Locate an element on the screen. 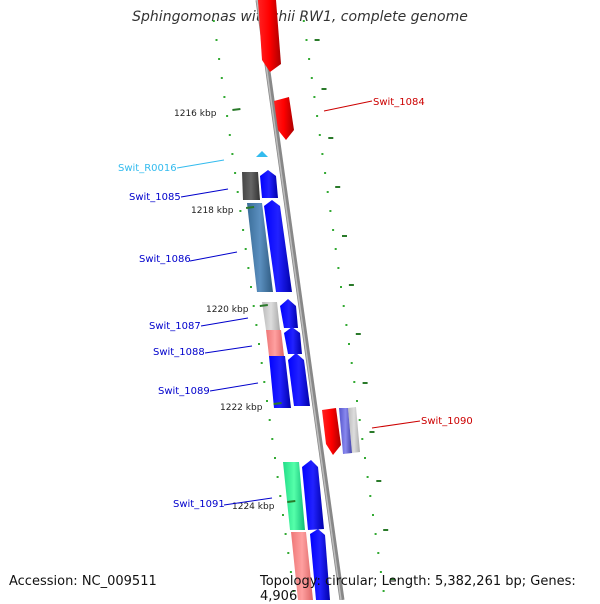 This screenshot has width=600, height=604. label-swit-1089: Swit_1089 is located at coordinates (184, 391).